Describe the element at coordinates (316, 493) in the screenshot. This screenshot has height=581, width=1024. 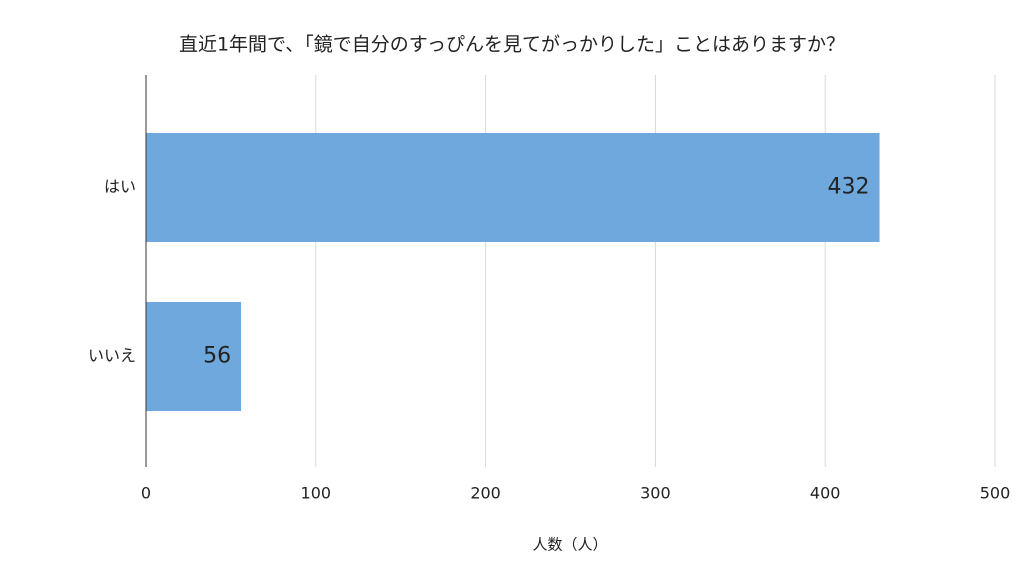
I see `x-tick-label: 100` at that location.